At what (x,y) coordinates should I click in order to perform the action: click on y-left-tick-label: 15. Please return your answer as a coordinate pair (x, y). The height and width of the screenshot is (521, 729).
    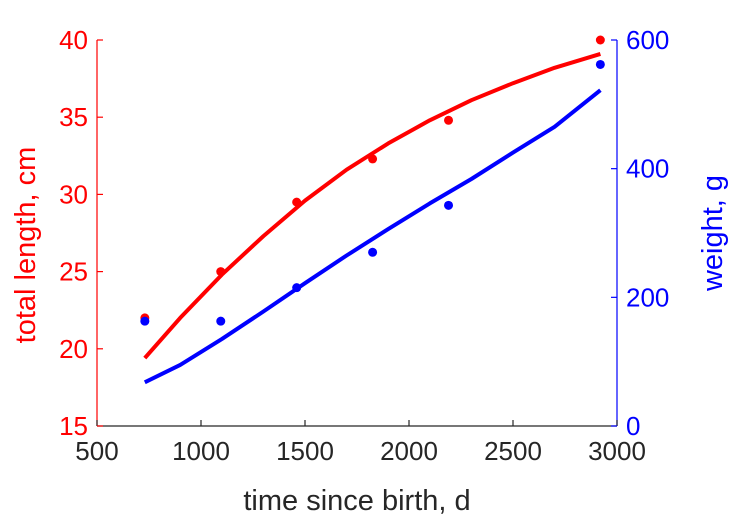
    Looking at the image, I should click on (73, 426).